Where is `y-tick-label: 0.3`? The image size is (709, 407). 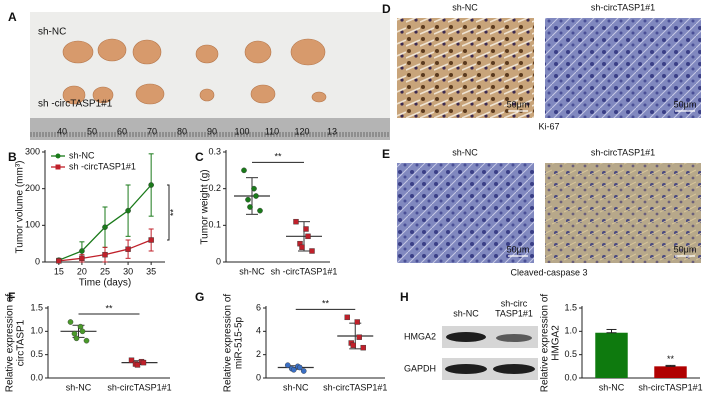
y-tick-label: 0.3 is located at coordinates (214, 151).